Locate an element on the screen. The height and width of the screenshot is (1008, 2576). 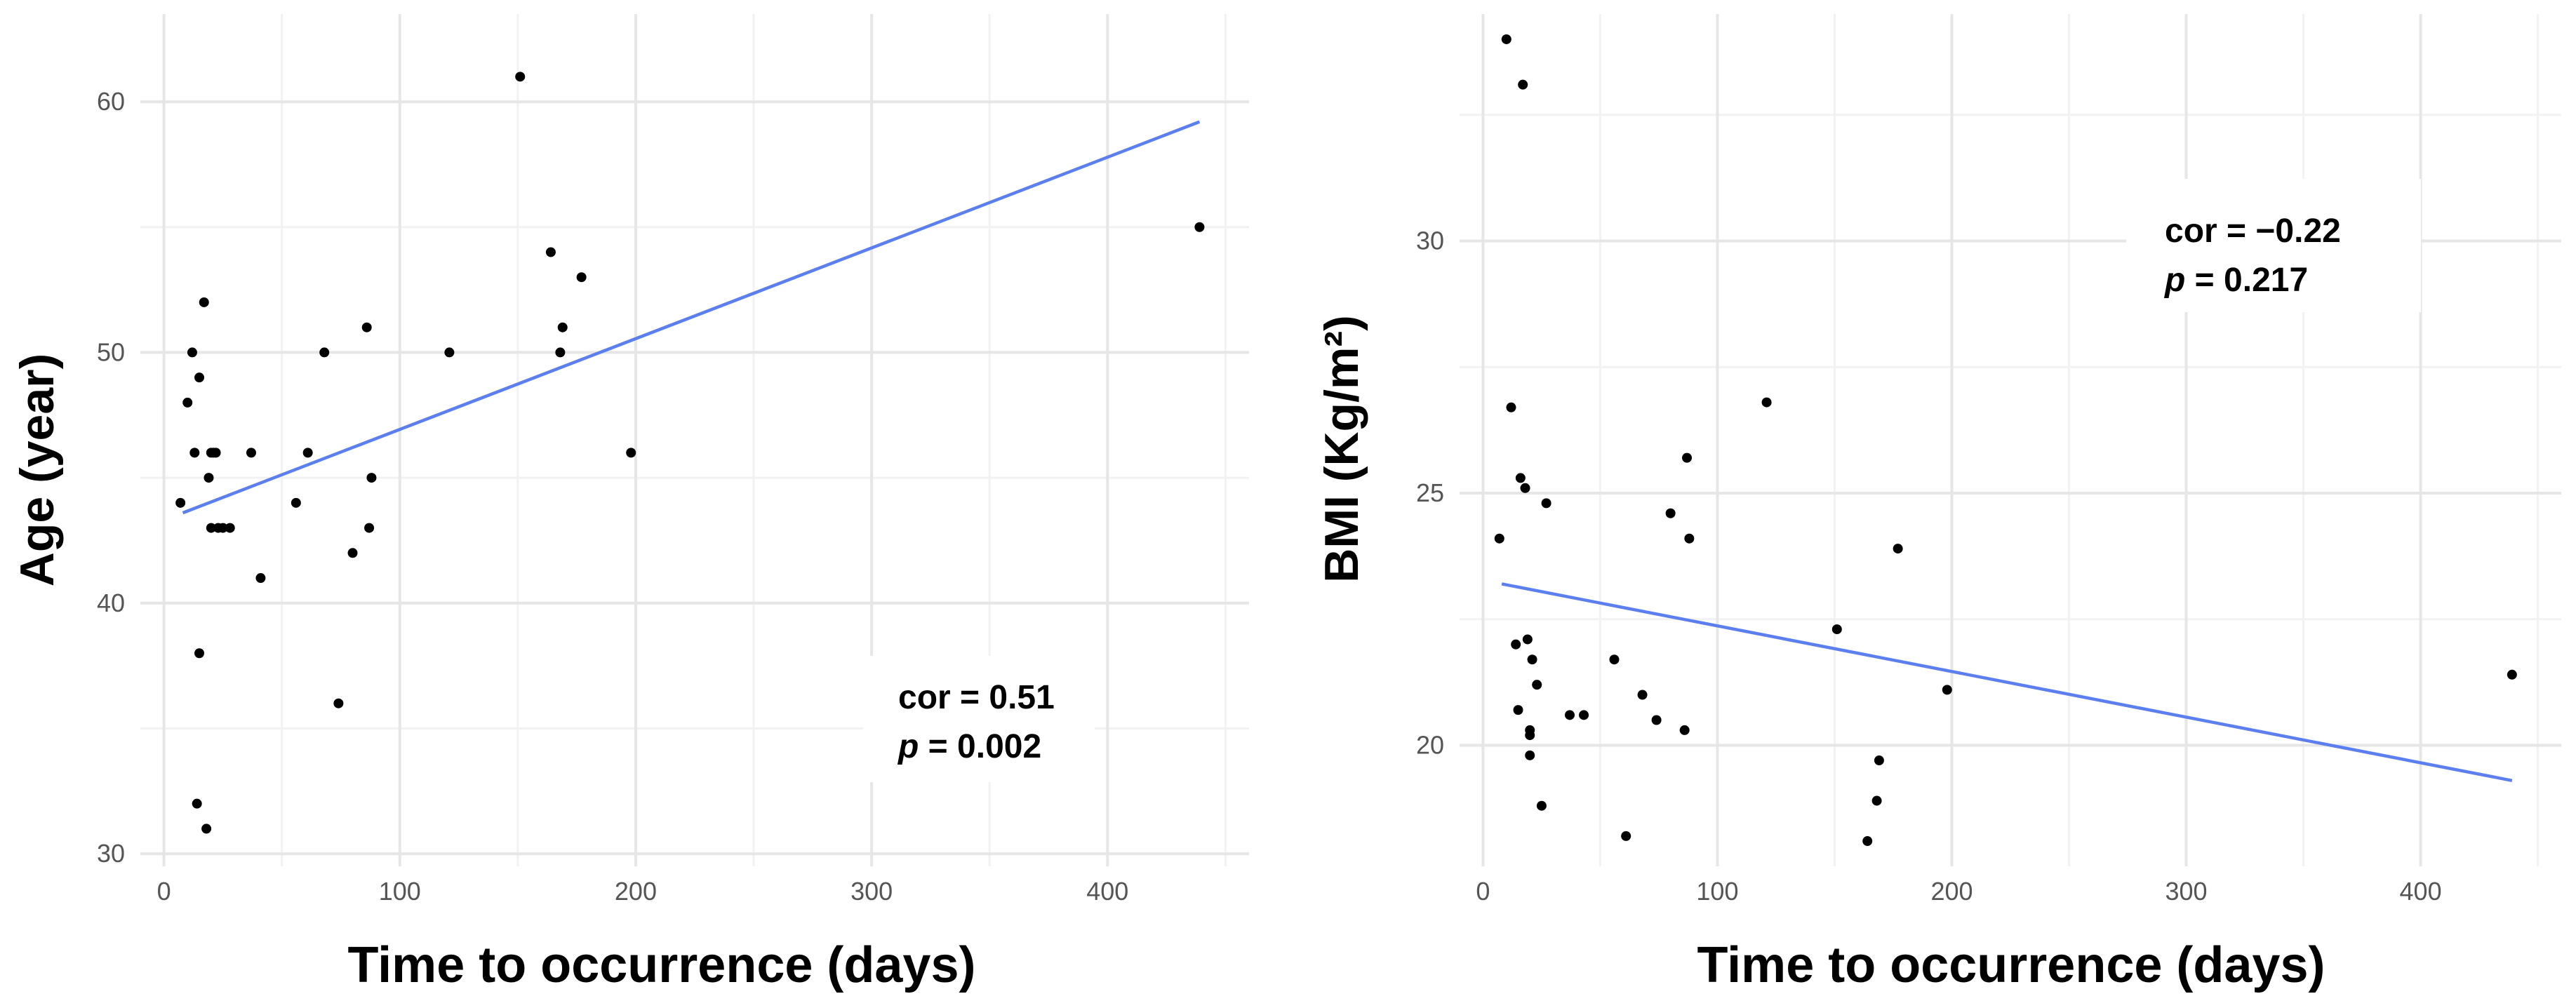
age-p-value: p = 0.002 is located at coordinates (969, 746).